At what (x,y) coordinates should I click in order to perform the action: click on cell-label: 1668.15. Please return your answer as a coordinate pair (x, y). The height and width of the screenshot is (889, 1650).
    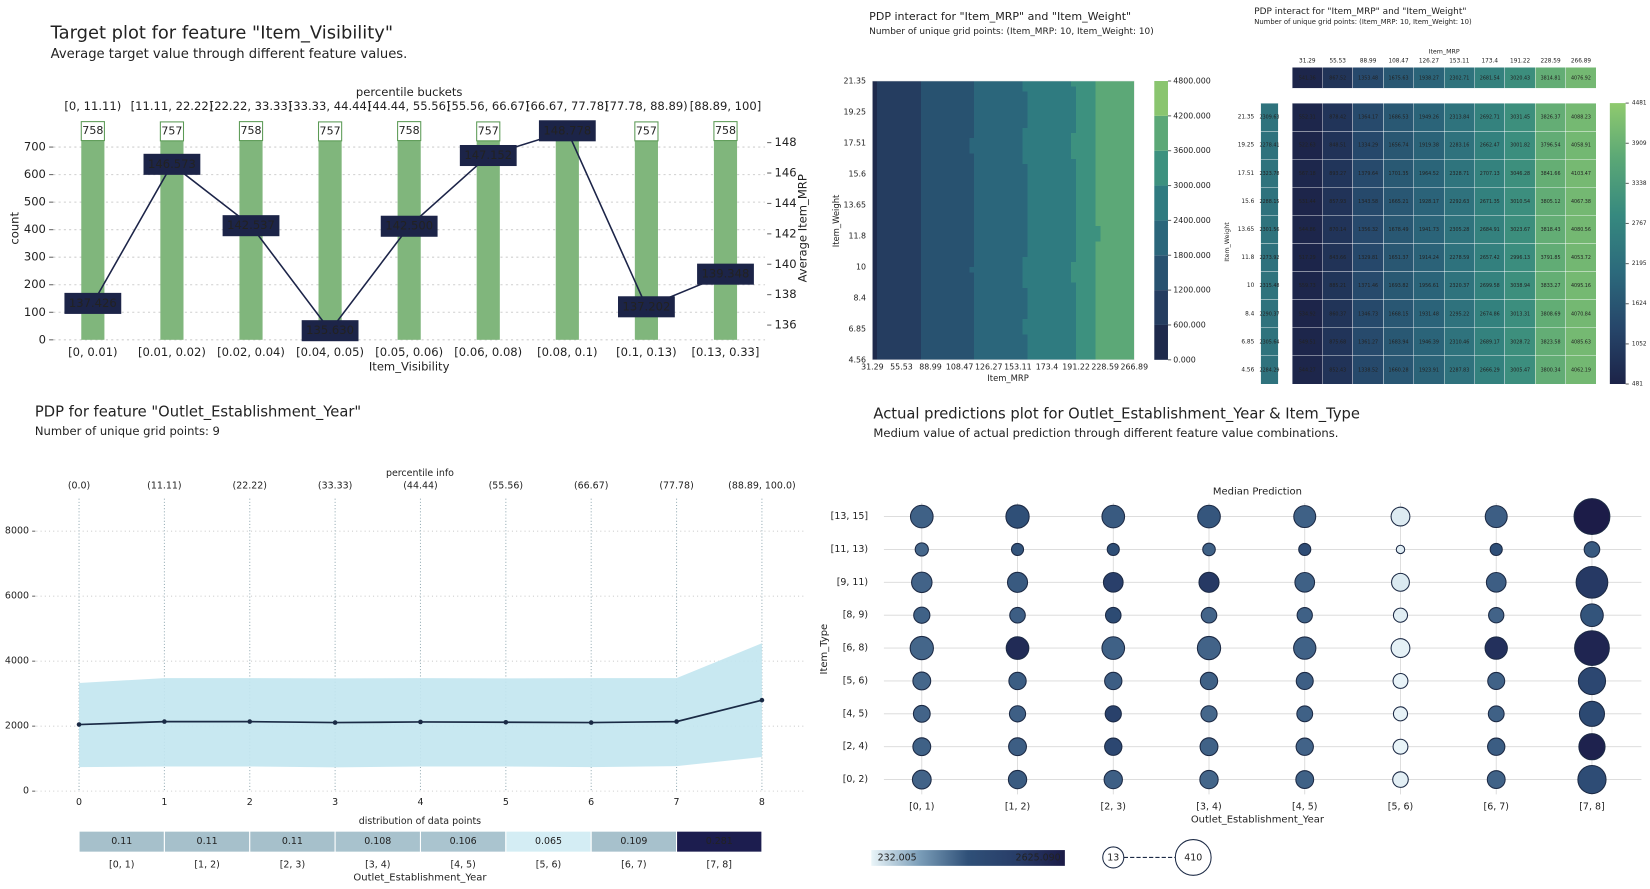
    Looking at the image, I should click on (1399, 314).